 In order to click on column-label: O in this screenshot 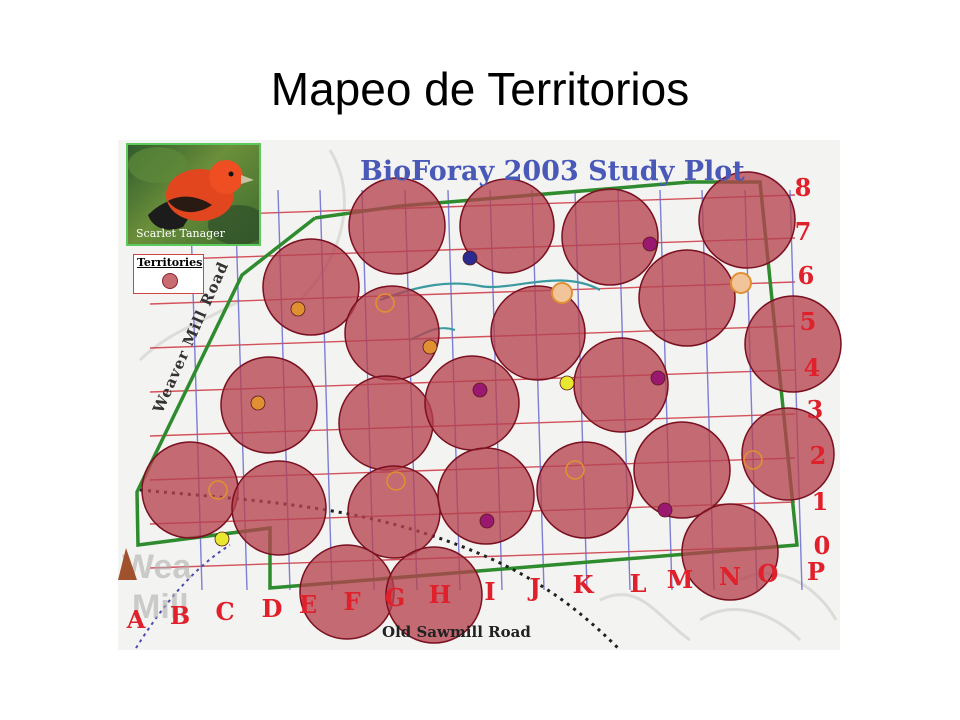, I will do `click(768, 573)`.